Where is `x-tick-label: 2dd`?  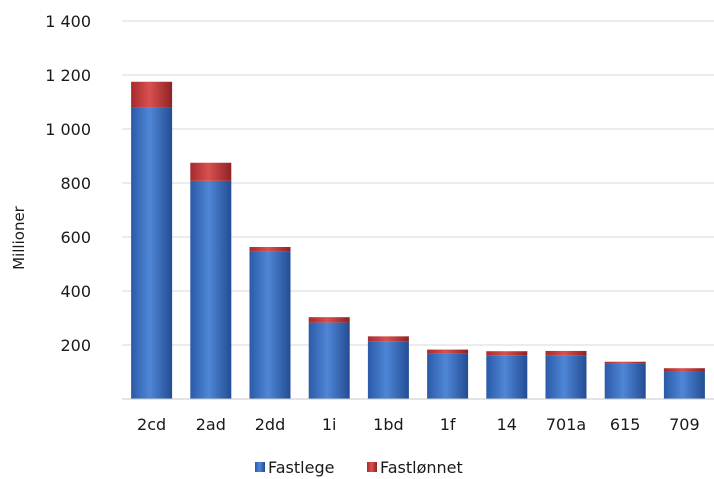
x-tick-label: 2dd is located at coordinates (270, 424).